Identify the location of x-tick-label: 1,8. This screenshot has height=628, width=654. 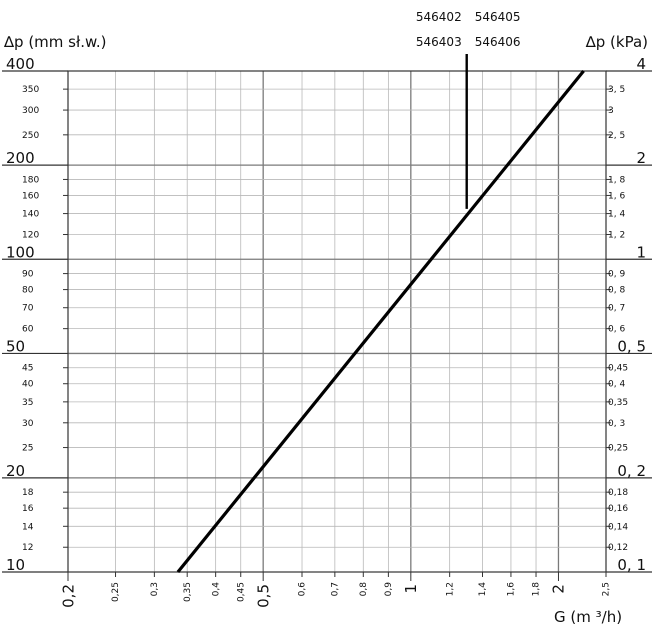
(537, 589).